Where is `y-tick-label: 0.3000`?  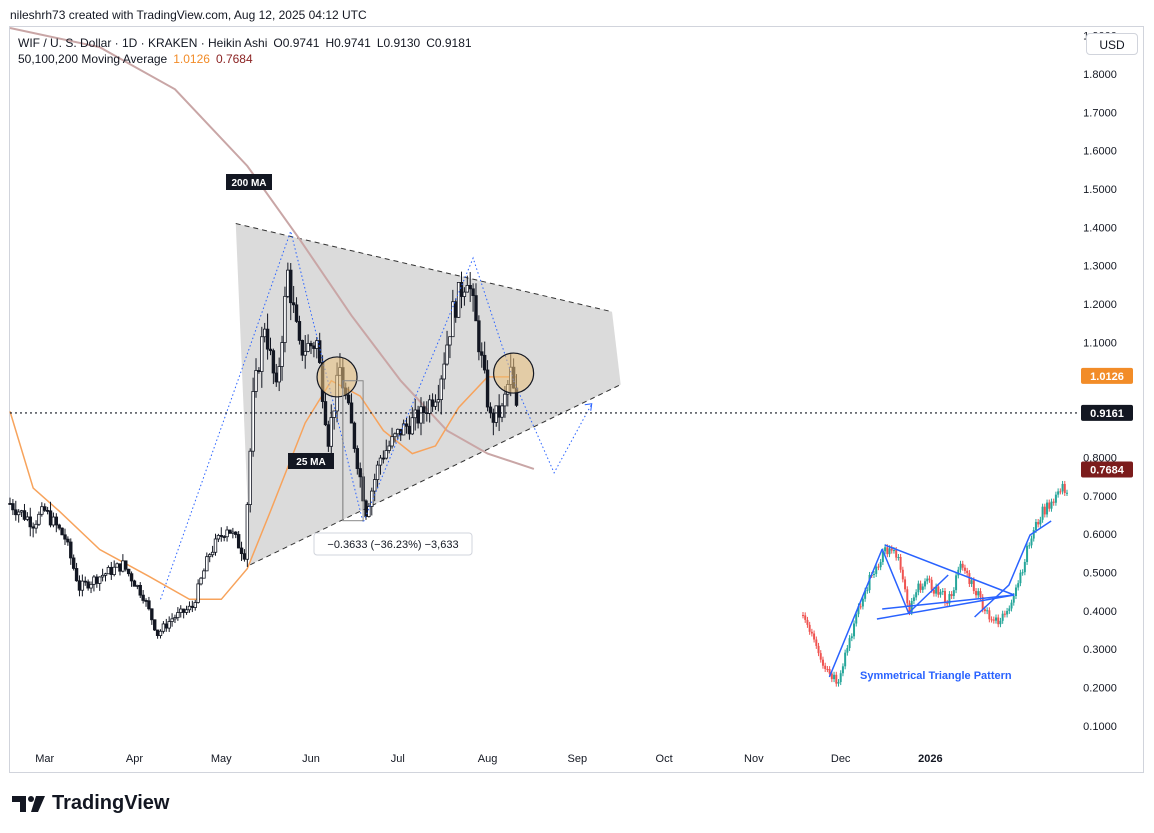
y-tick-label: 0.3000 is located at coordinates (1100, 650).